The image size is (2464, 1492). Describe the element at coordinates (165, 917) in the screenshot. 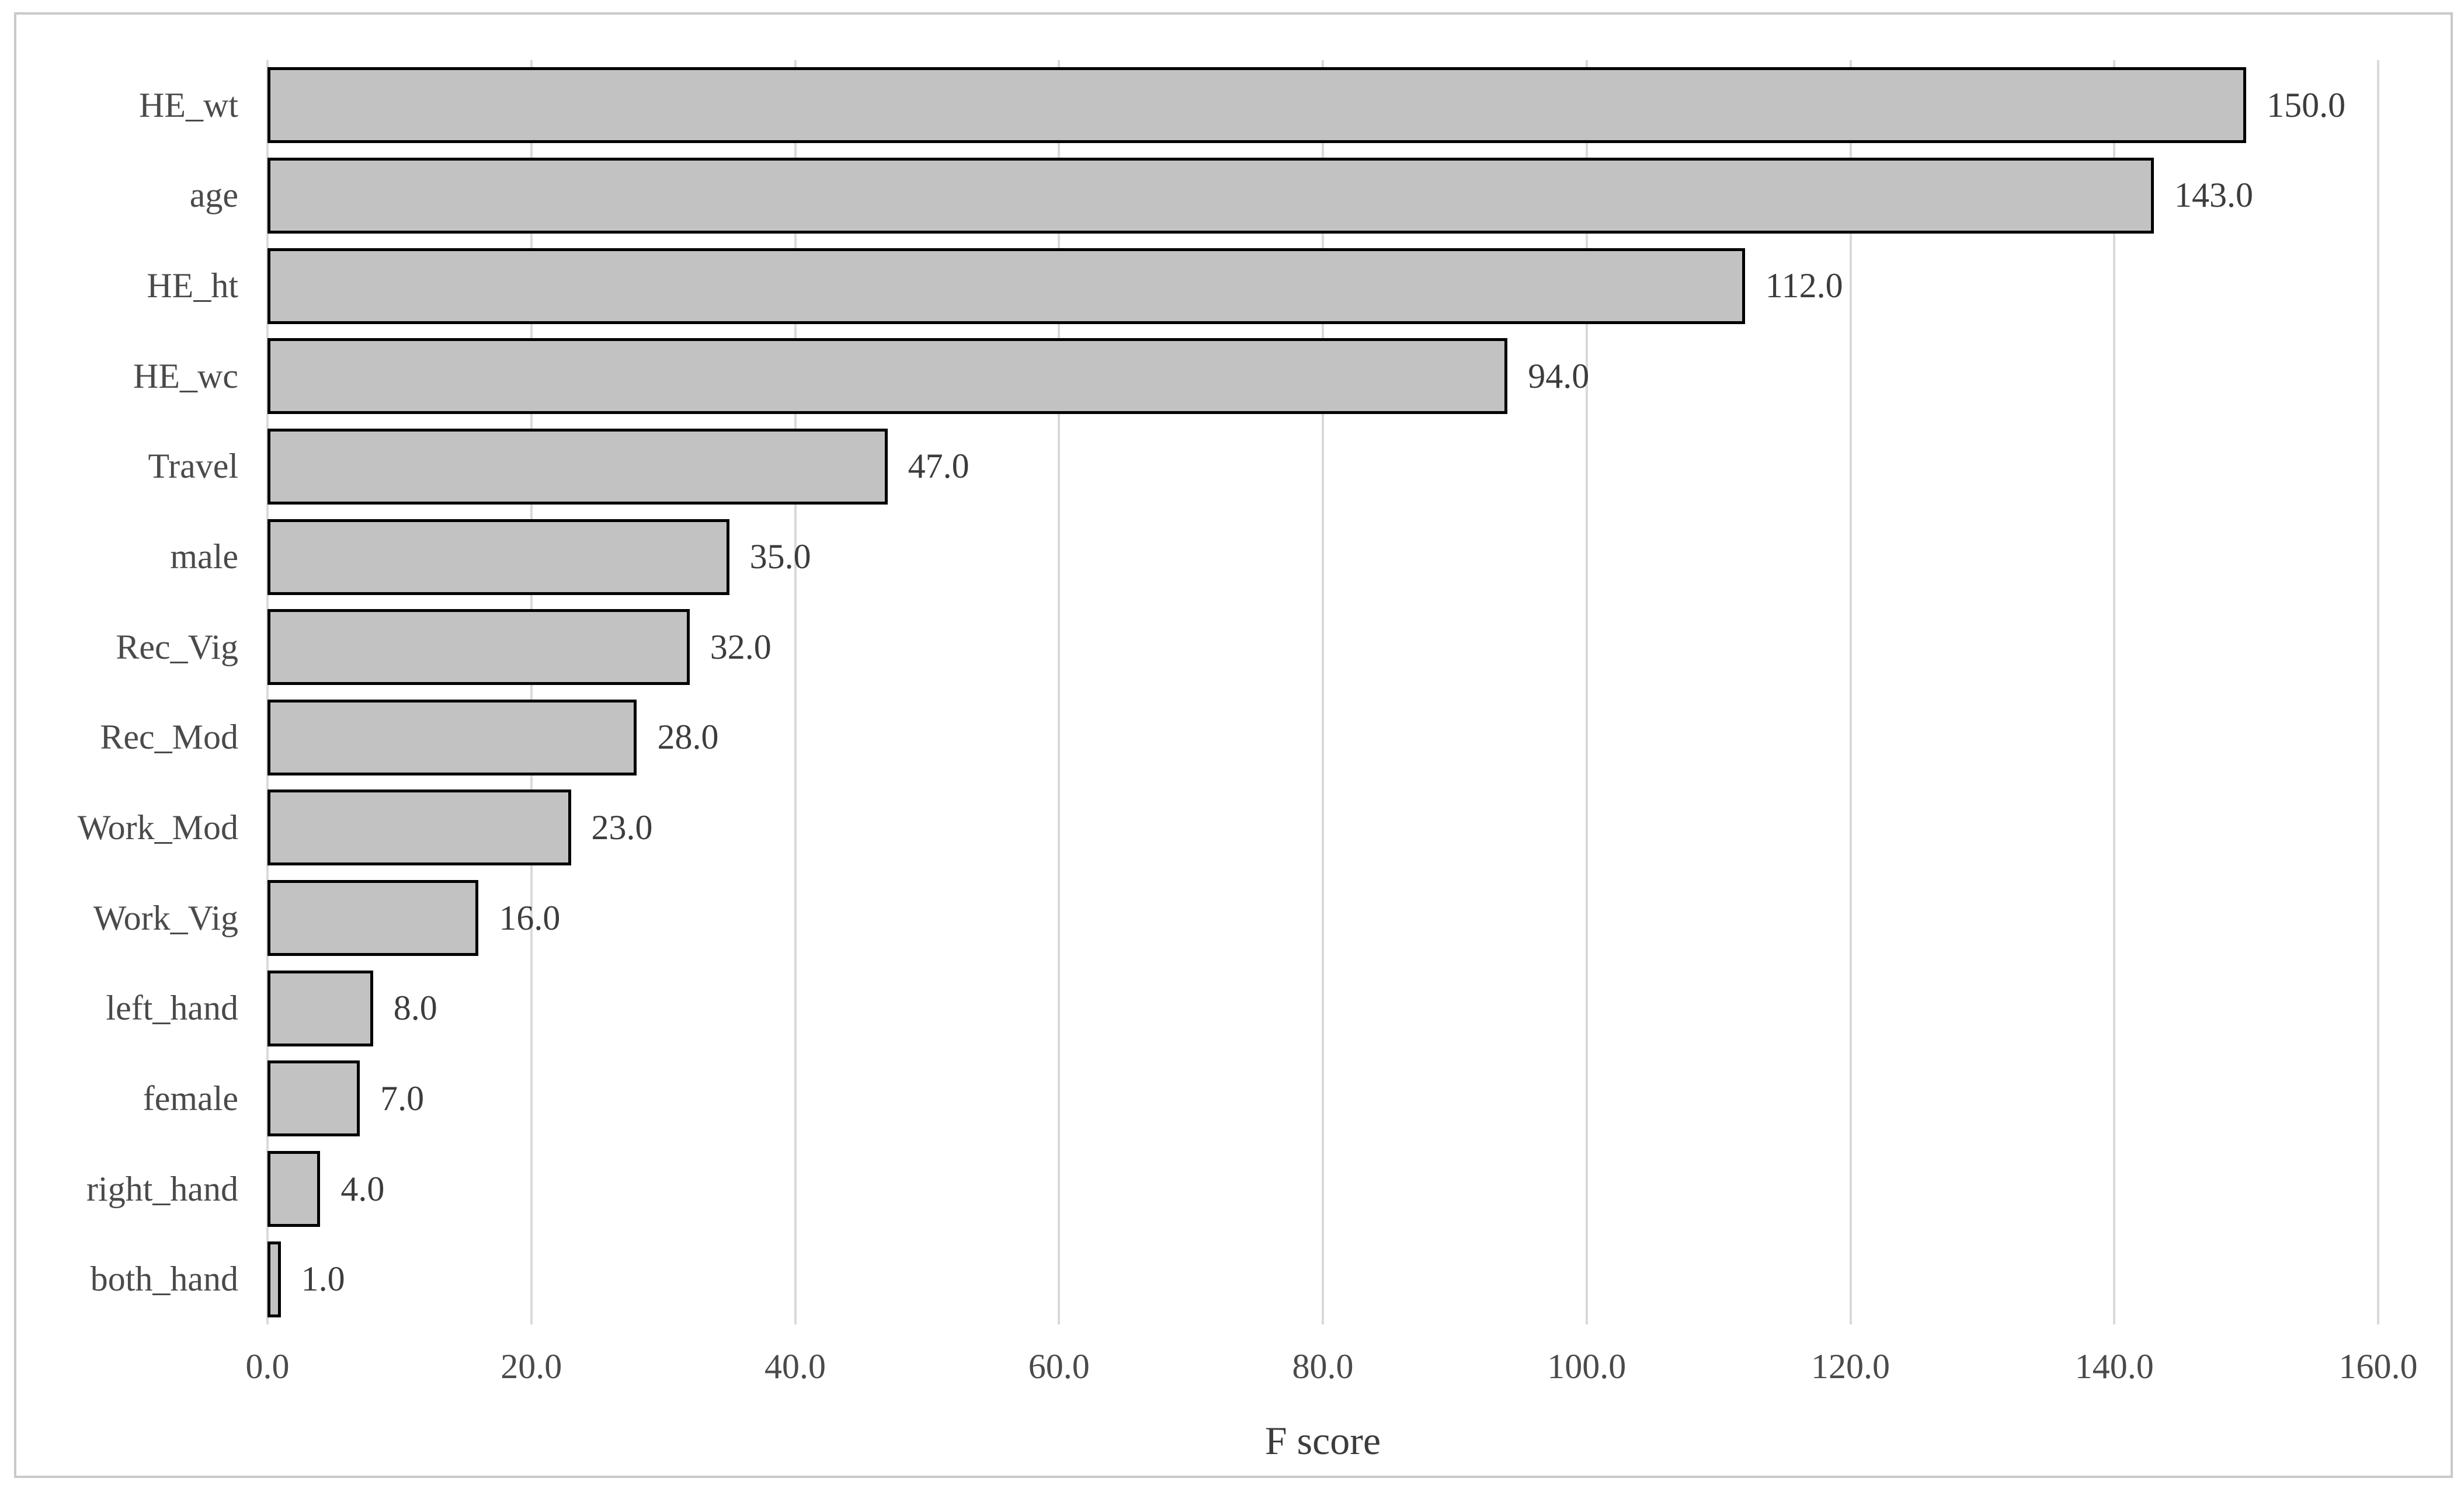

I see `category-label: Work_Vig` at that location.